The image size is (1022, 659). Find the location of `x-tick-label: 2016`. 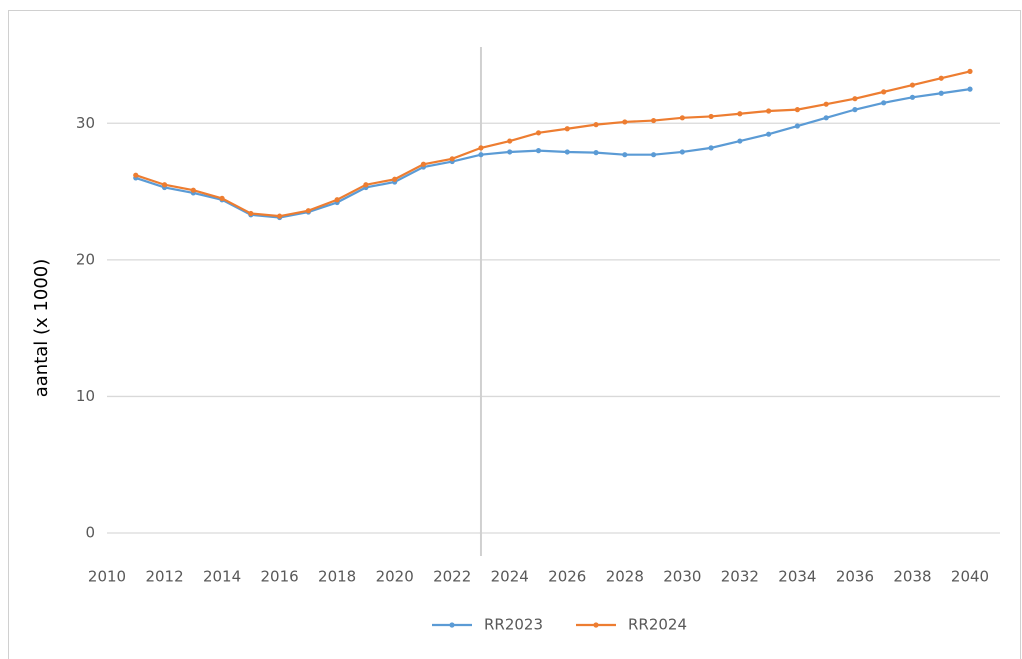

x-tick-label: 2016 is located at coordinates (280, 577).